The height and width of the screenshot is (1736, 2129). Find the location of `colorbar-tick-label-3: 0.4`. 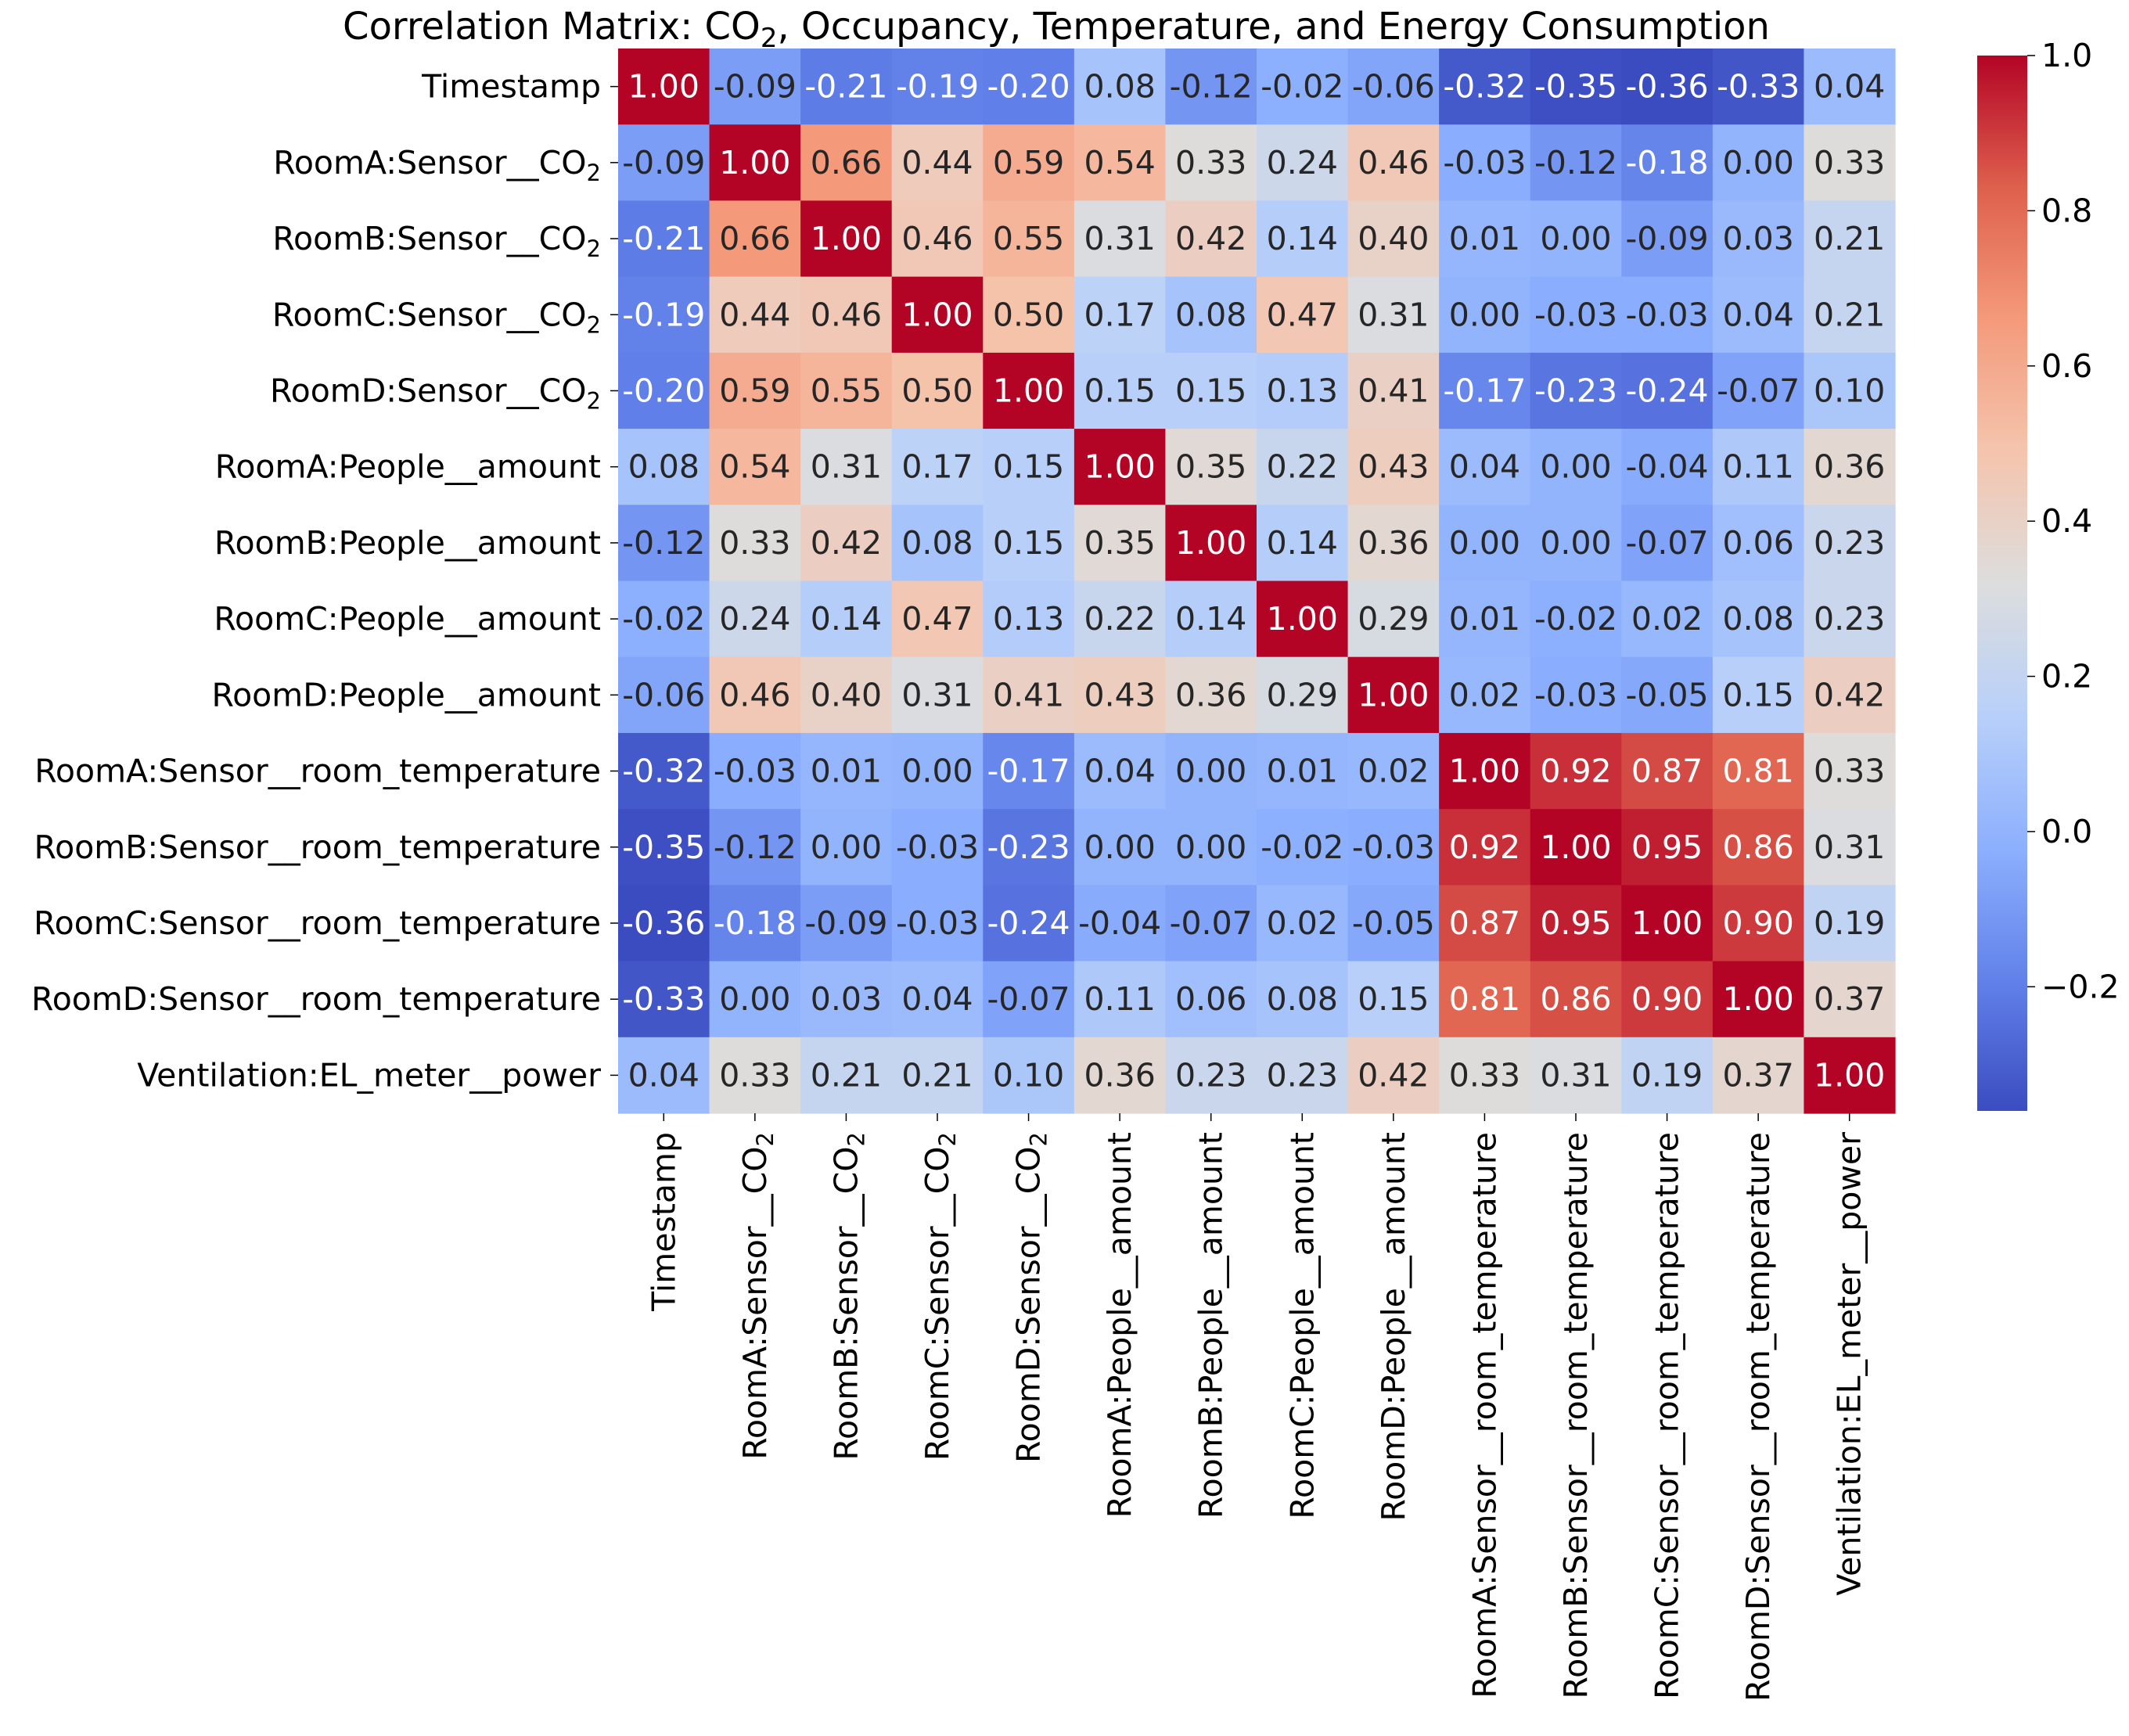

colorbar-tick-label-3: 0.4 is located at coordinates (2066, 521).